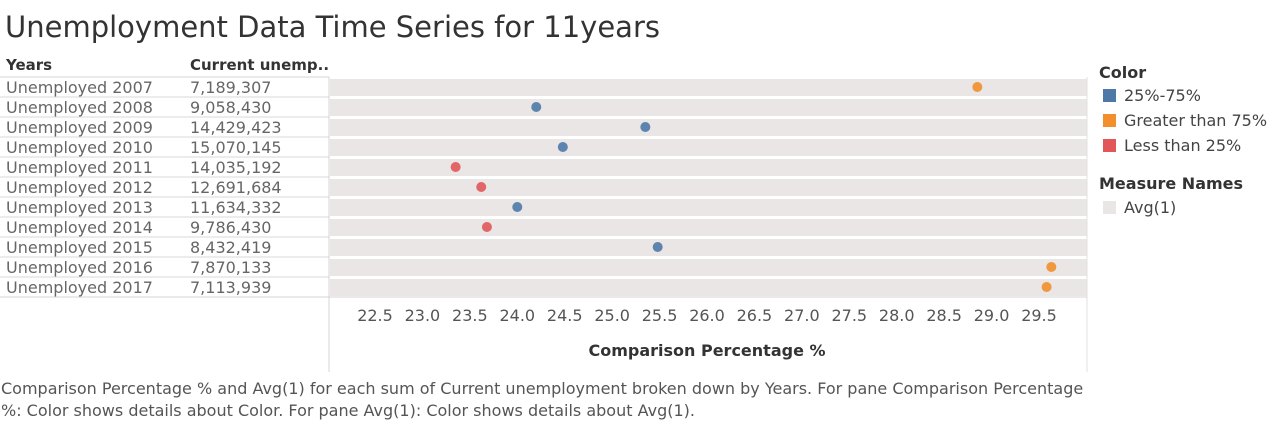 Image resolution: width=1280 pixels, height=427 pixels. I want to click on x-tick-label: 26.0, so click(707, 315).